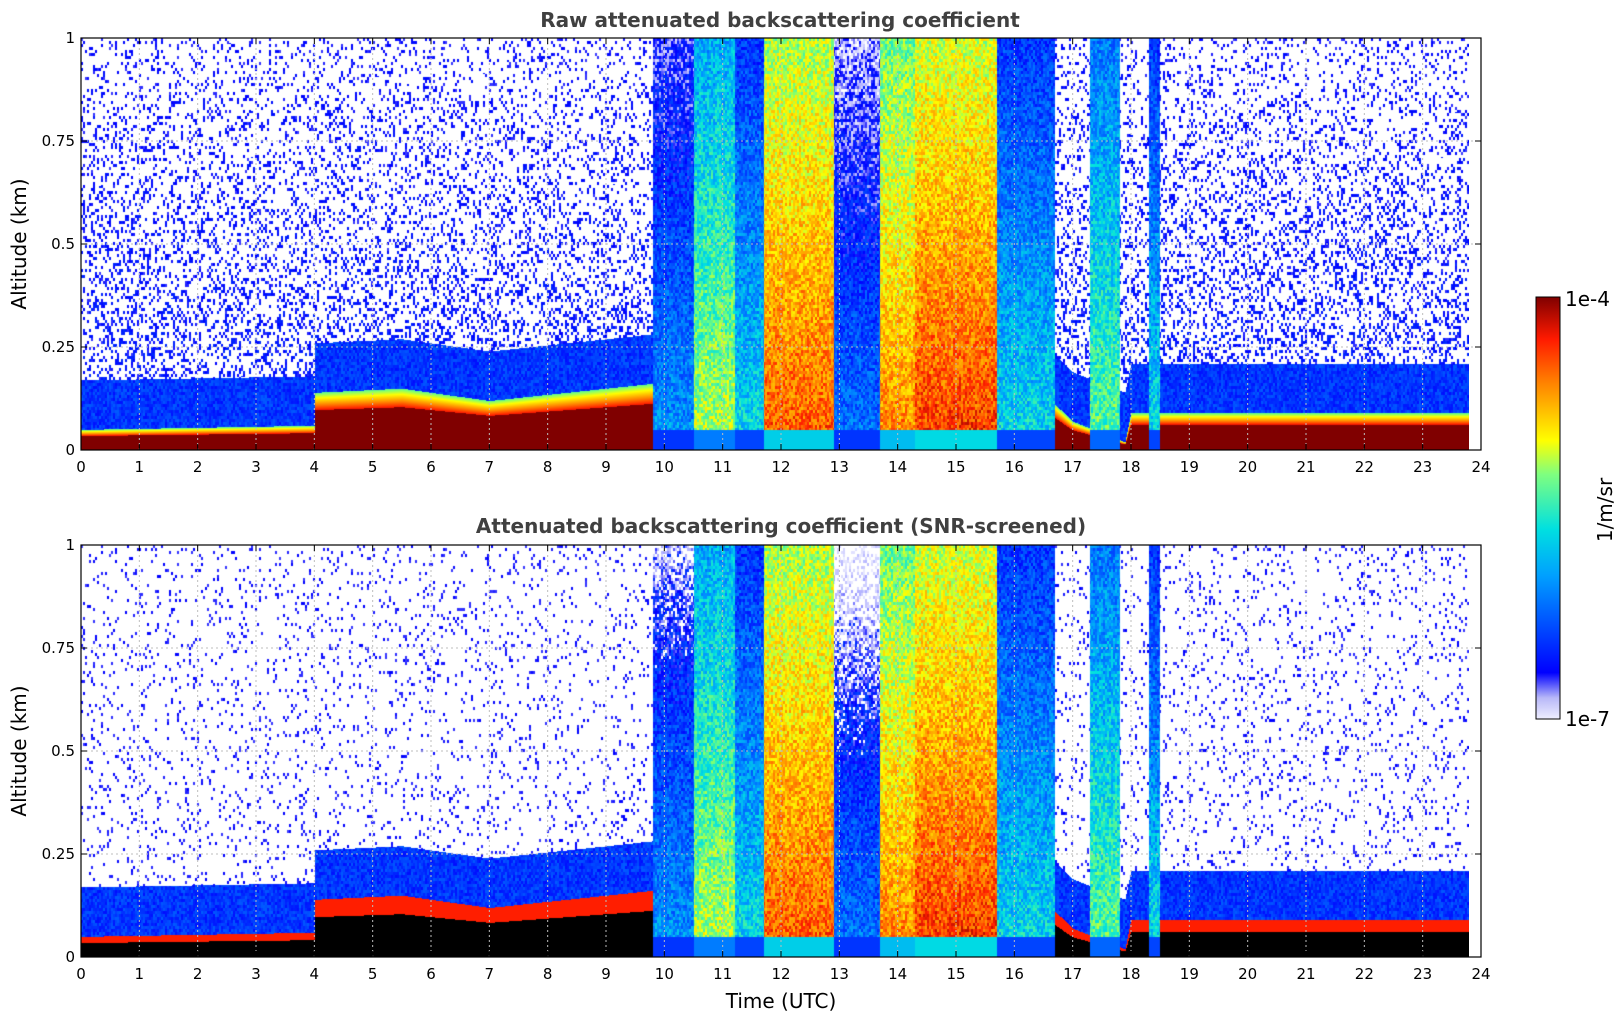 The width and height of the screenshot is (1621, 1020). What do you see at coordinates (19, 243) in the screenshot?
I see `panel-raw-ylabel: Altitude (km)` at bounding box center [19, 243].